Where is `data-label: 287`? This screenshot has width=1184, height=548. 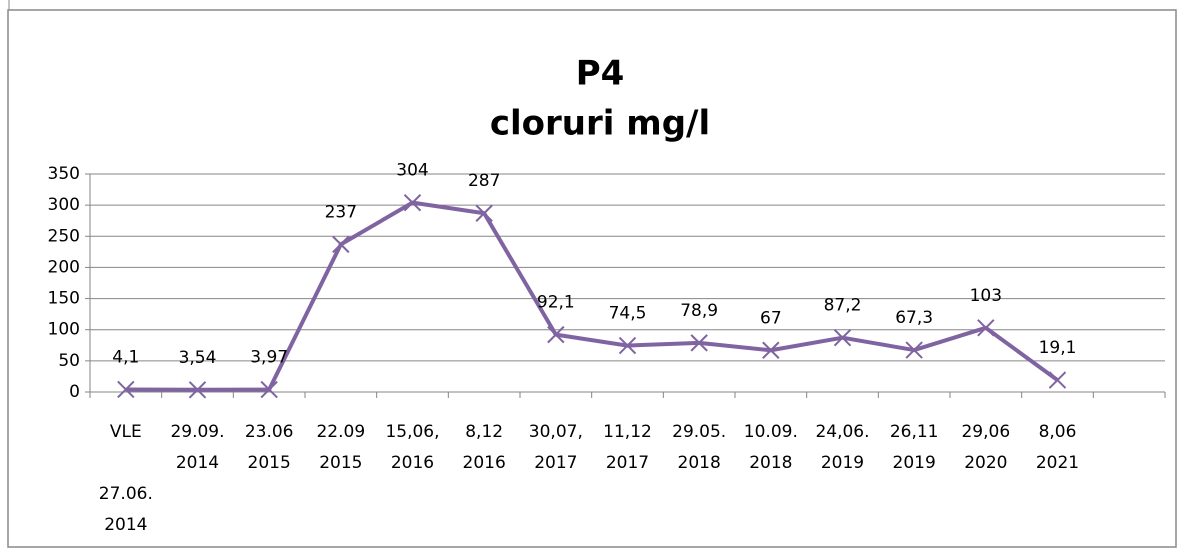
data-label: 287 is located at coordinates (484, 181).